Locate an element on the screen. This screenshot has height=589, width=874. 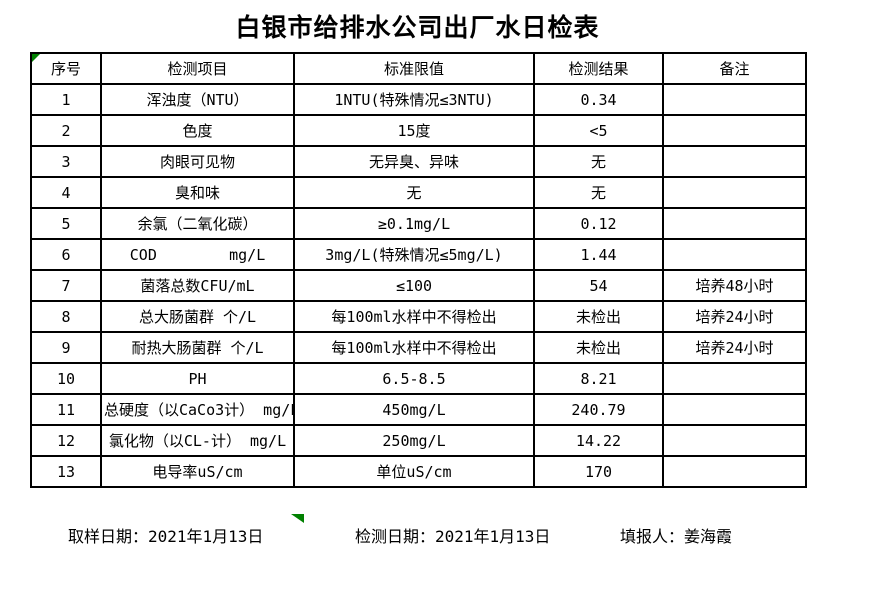
cell-no: 9 is located at coordinates (66, 347).